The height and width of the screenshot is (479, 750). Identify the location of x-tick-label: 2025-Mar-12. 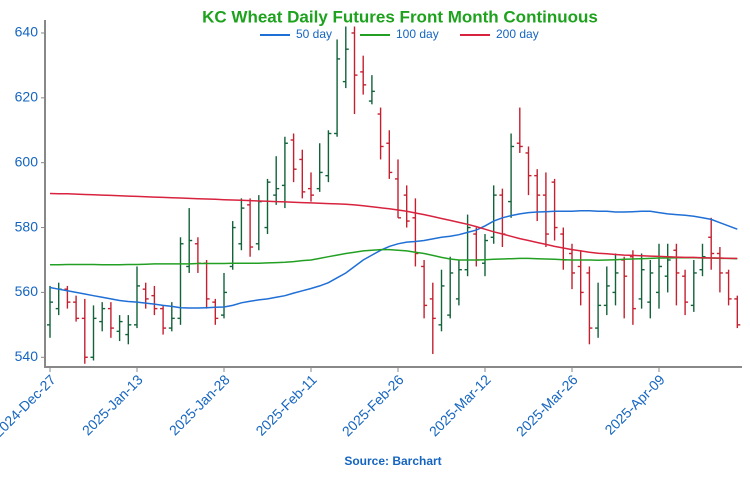
(460, 405).